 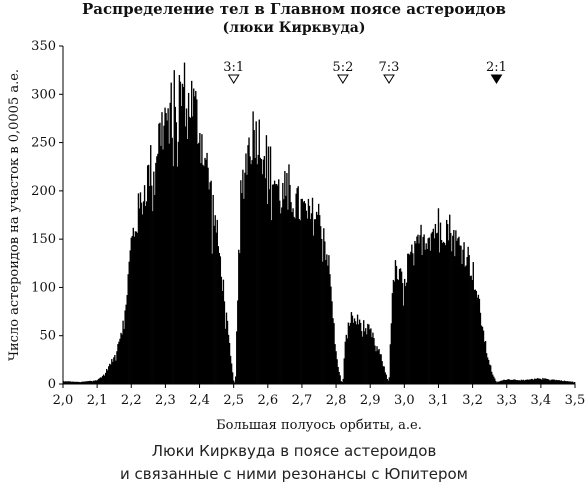 What do you see at coordinates (43, 239) in the screenshot?
I see `y-tick-label: 150` at bounding box center [43, 239].